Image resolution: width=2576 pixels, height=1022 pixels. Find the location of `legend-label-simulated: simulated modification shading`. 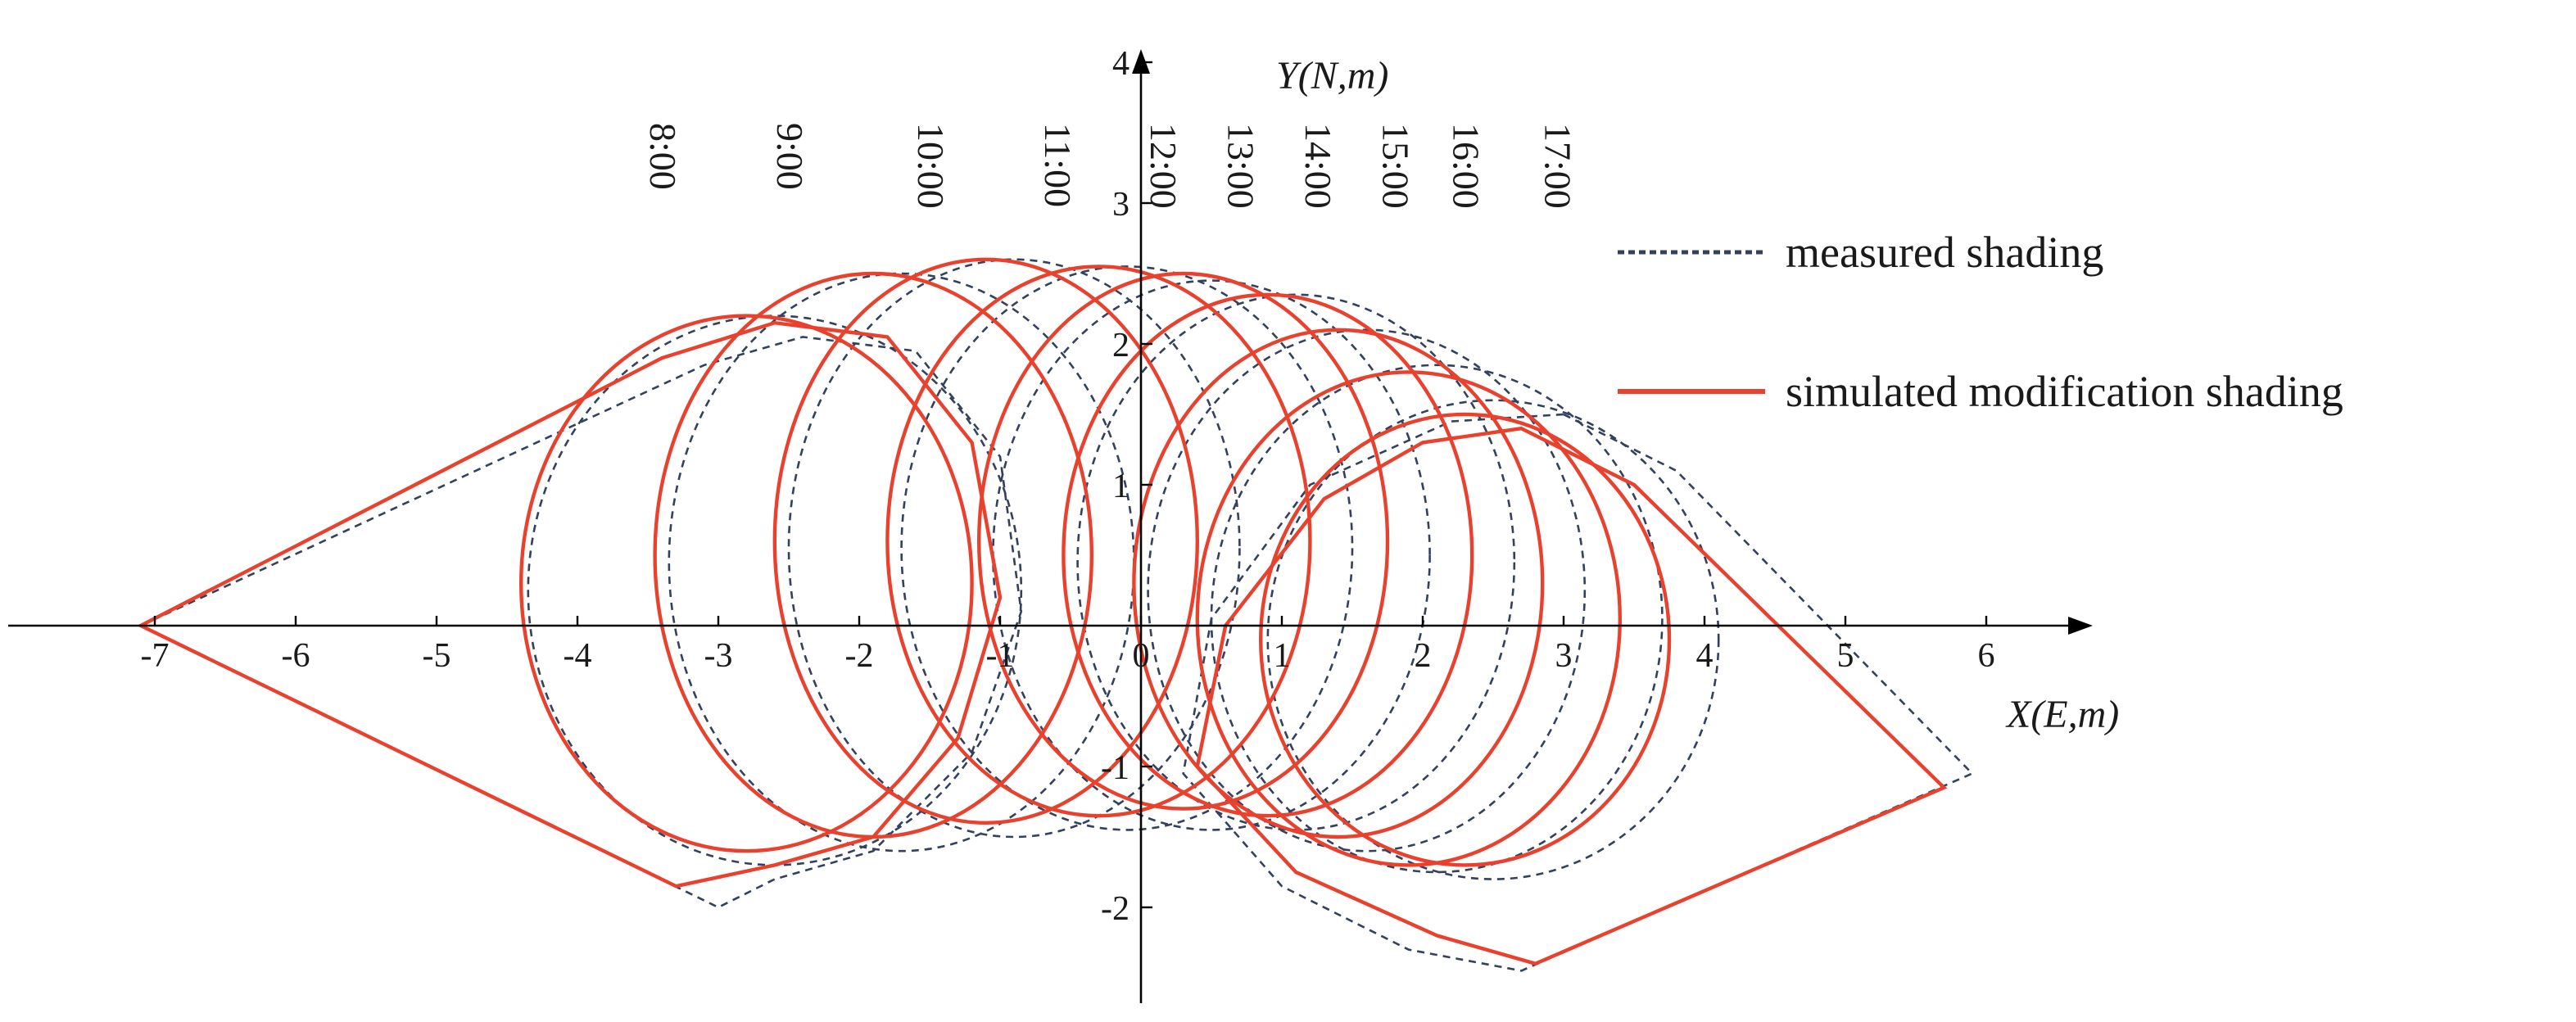

legend-label-simulated: simulated modification shading is located at coordinates (2064, 391).